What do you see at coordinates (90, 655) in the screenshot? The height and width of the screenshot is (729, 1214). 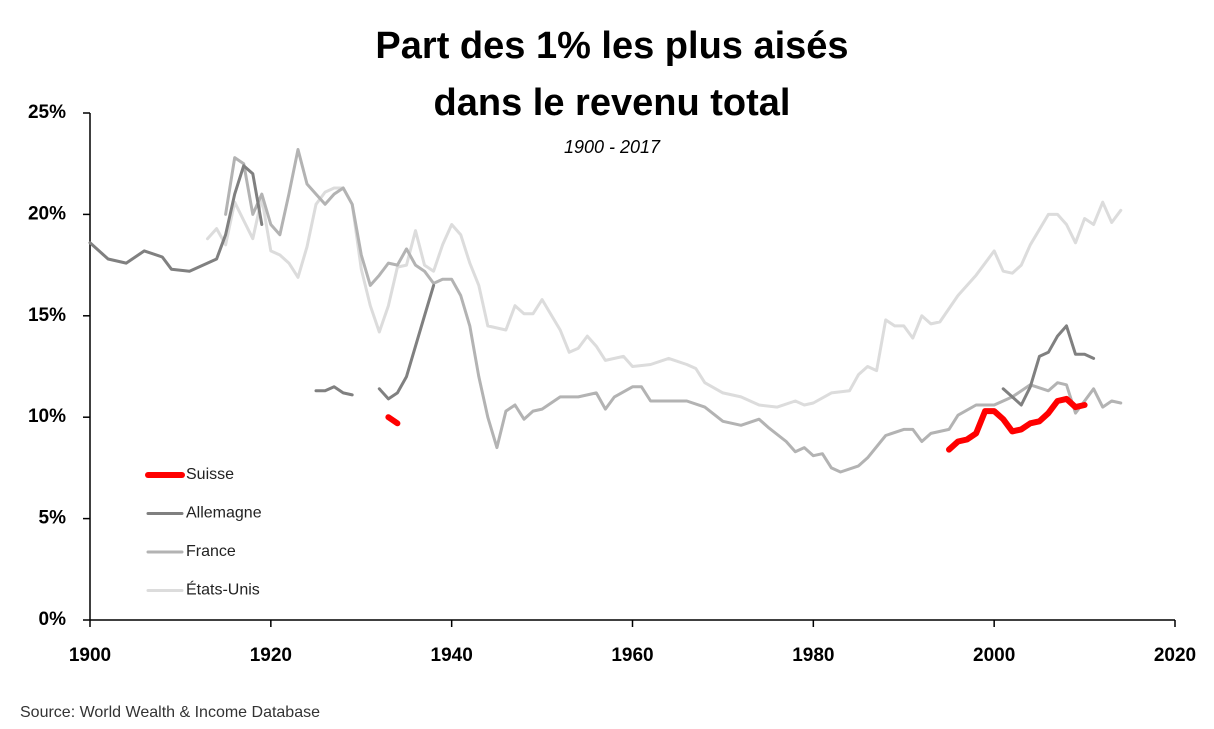 I see `x-tick-label: 1900` at bounding box center [90, 655].